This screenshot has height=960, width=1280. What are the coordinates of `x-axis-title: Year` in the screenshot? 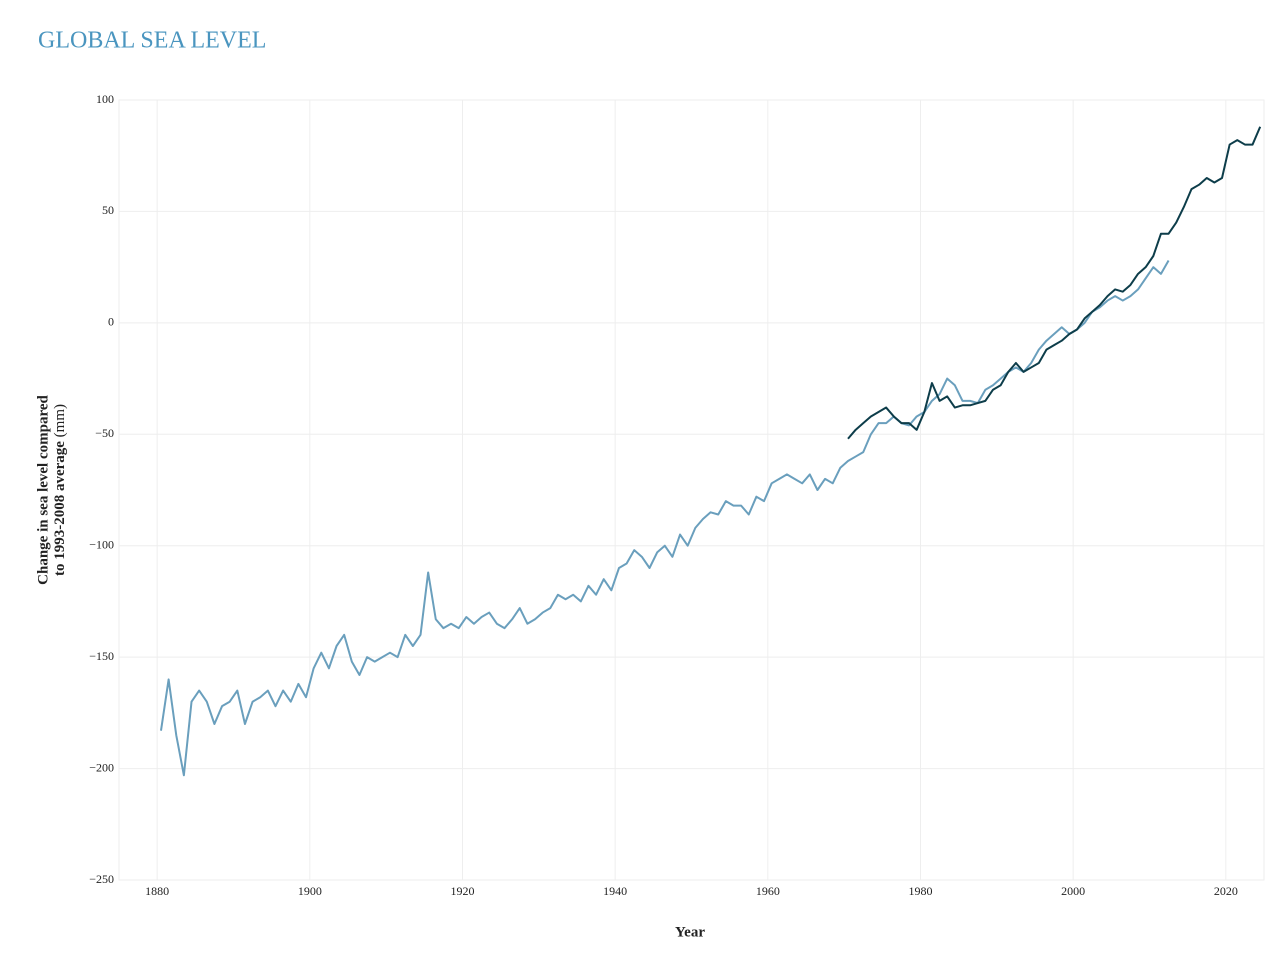 It's located at (690, 932).